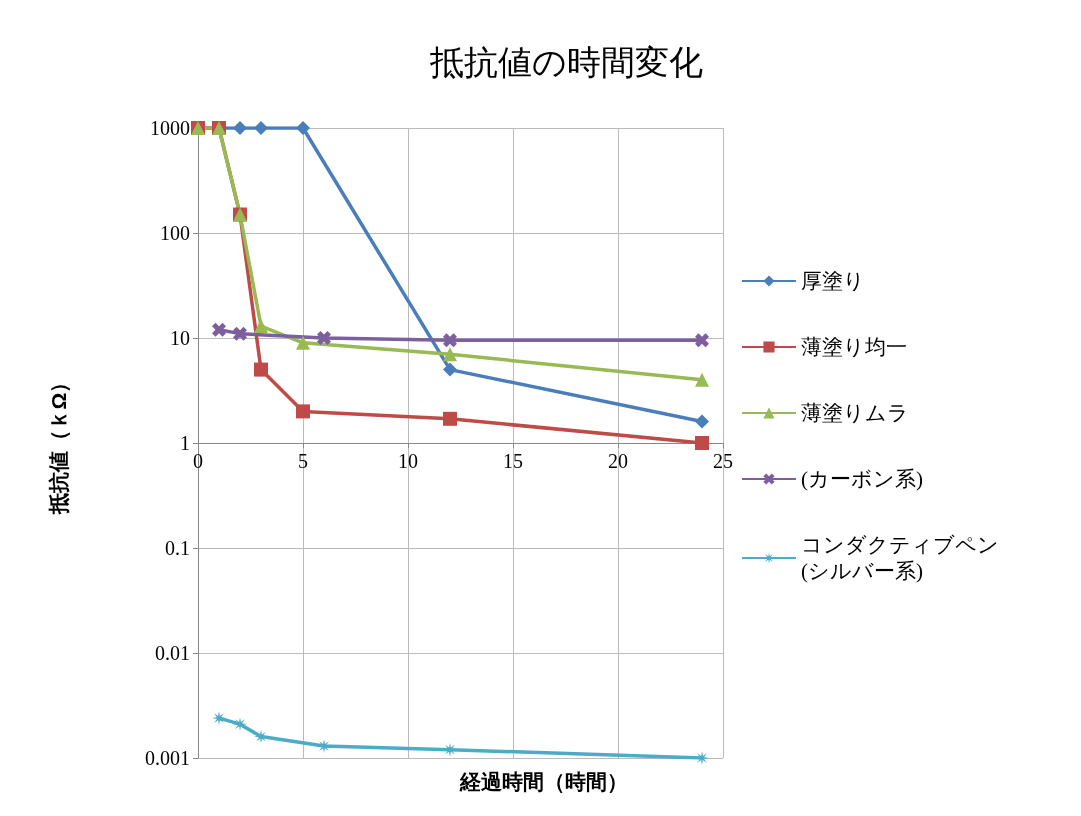 The image size is (1081, 816). I want to click on y-tick-label: 1000, so click(170, 128).